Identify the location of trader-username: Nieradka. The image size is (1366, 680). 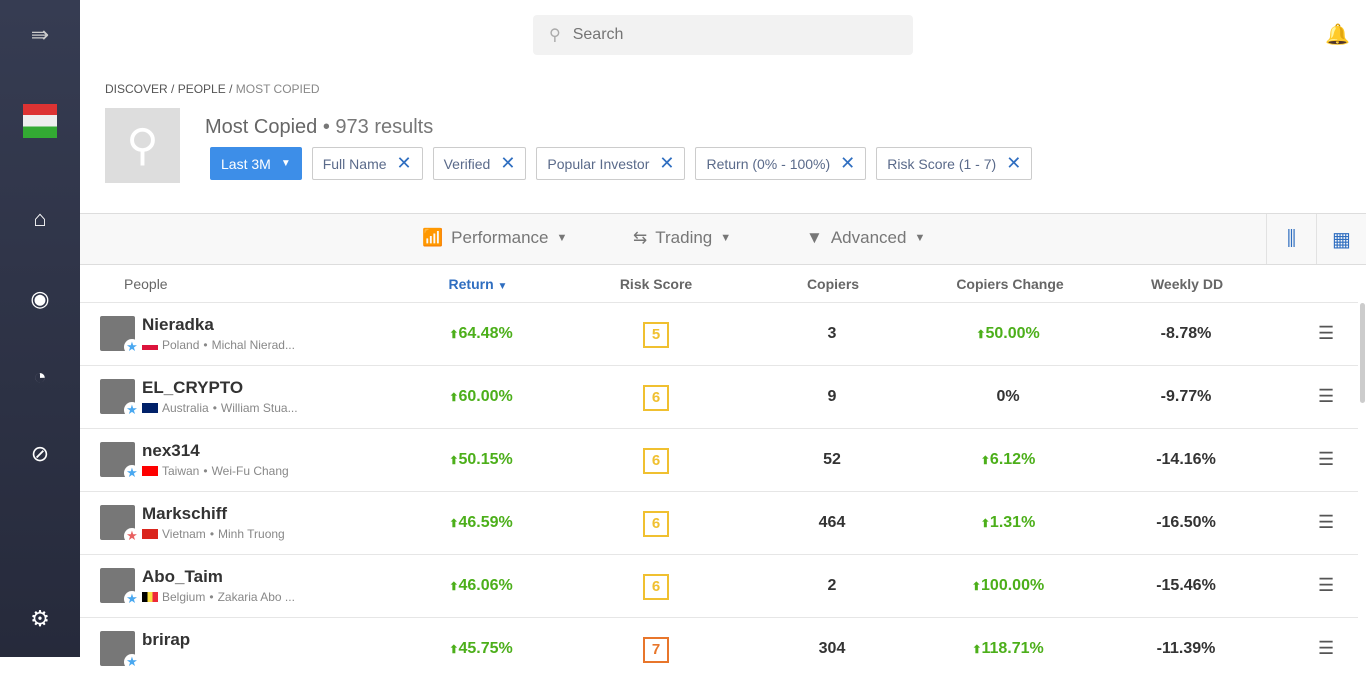
(178, 324).